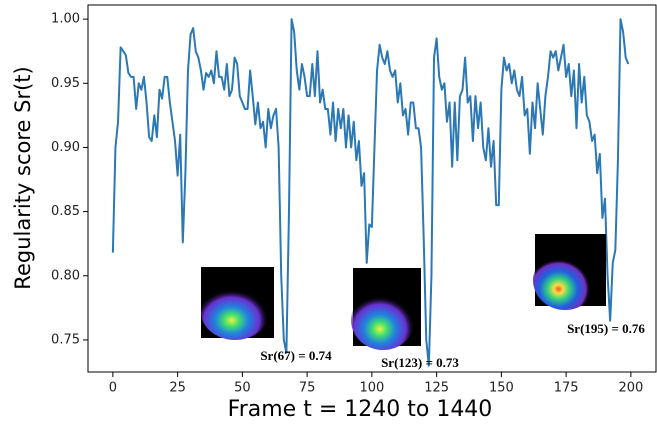  Describe the element at coordinates (307, 388) in the screenshot. I see `x-tick-label: 75` at that location.